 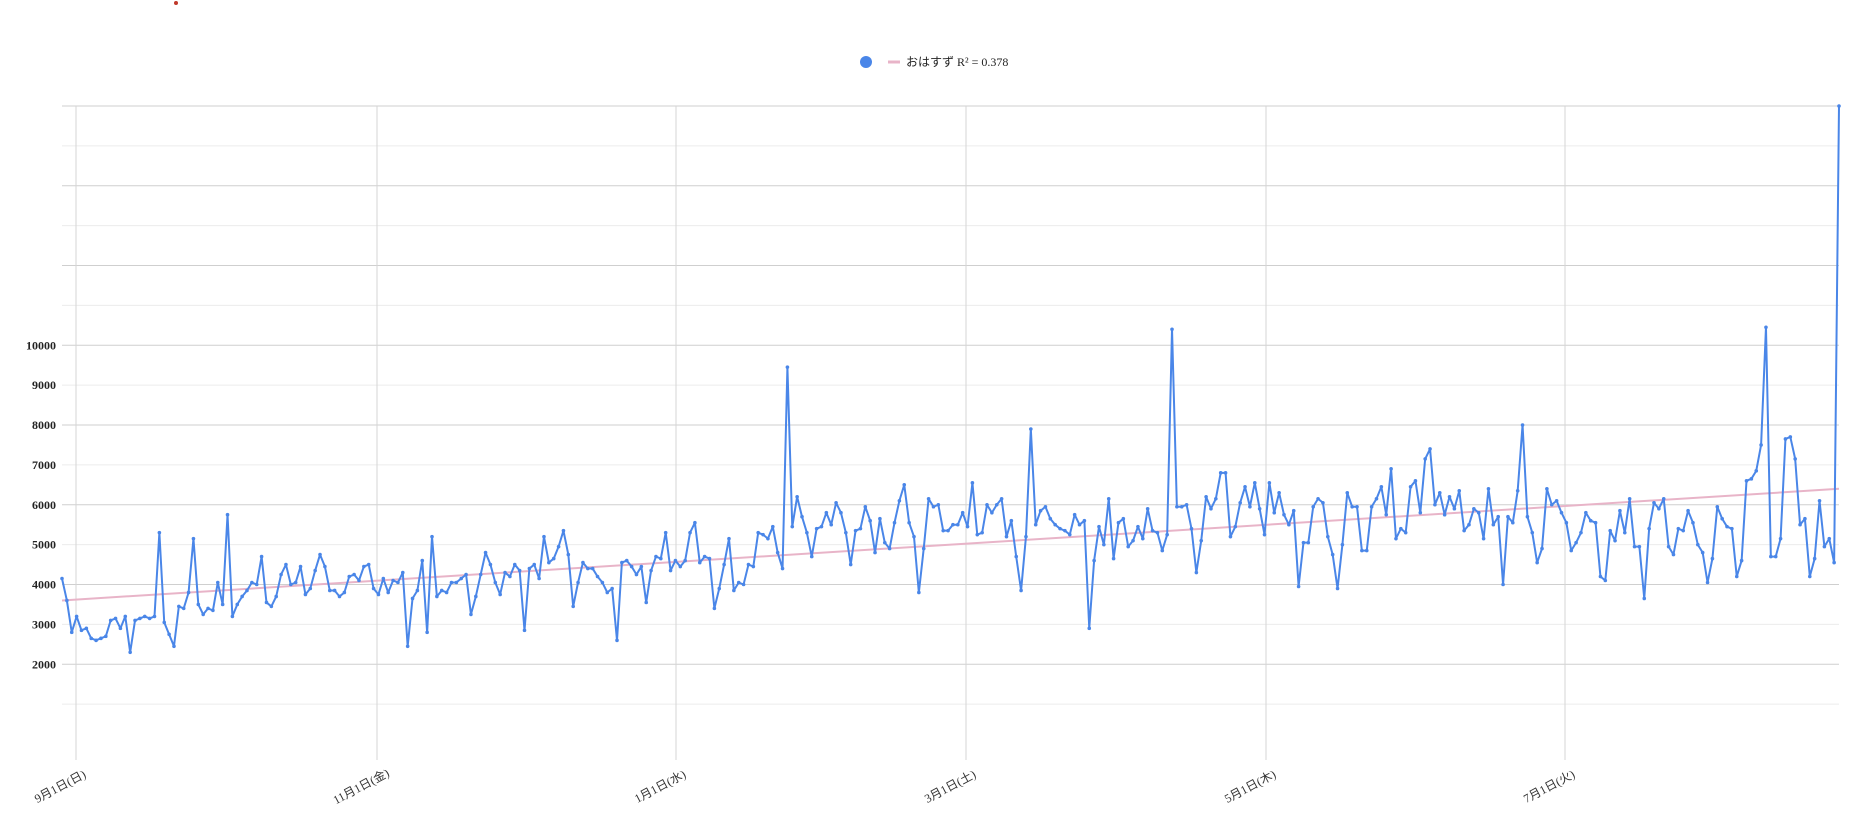 What do you see at coordinates (44, 425) in the screenshot?
I see `y-tick-label: 8000` at bounding box center [44, 425].